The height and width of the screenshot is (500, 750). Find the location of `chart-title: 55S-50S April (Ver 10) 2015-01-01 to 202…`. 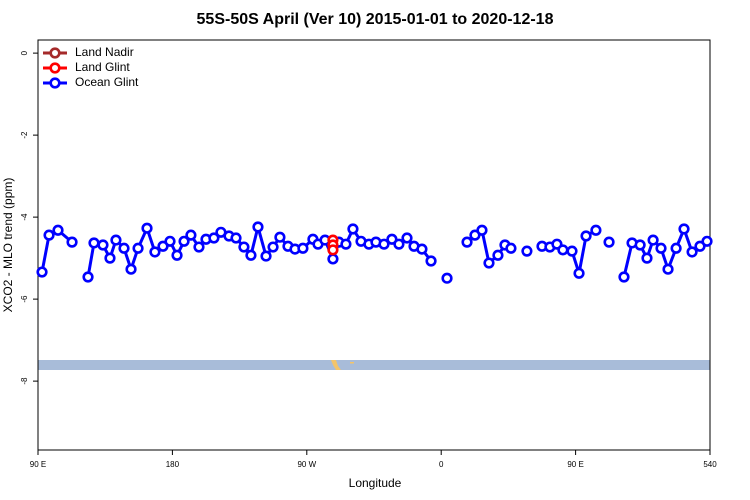

chart-title: 55S-50S April (Ver 10) 2015-01-01 to 202… is located at coordinates (375, 19).